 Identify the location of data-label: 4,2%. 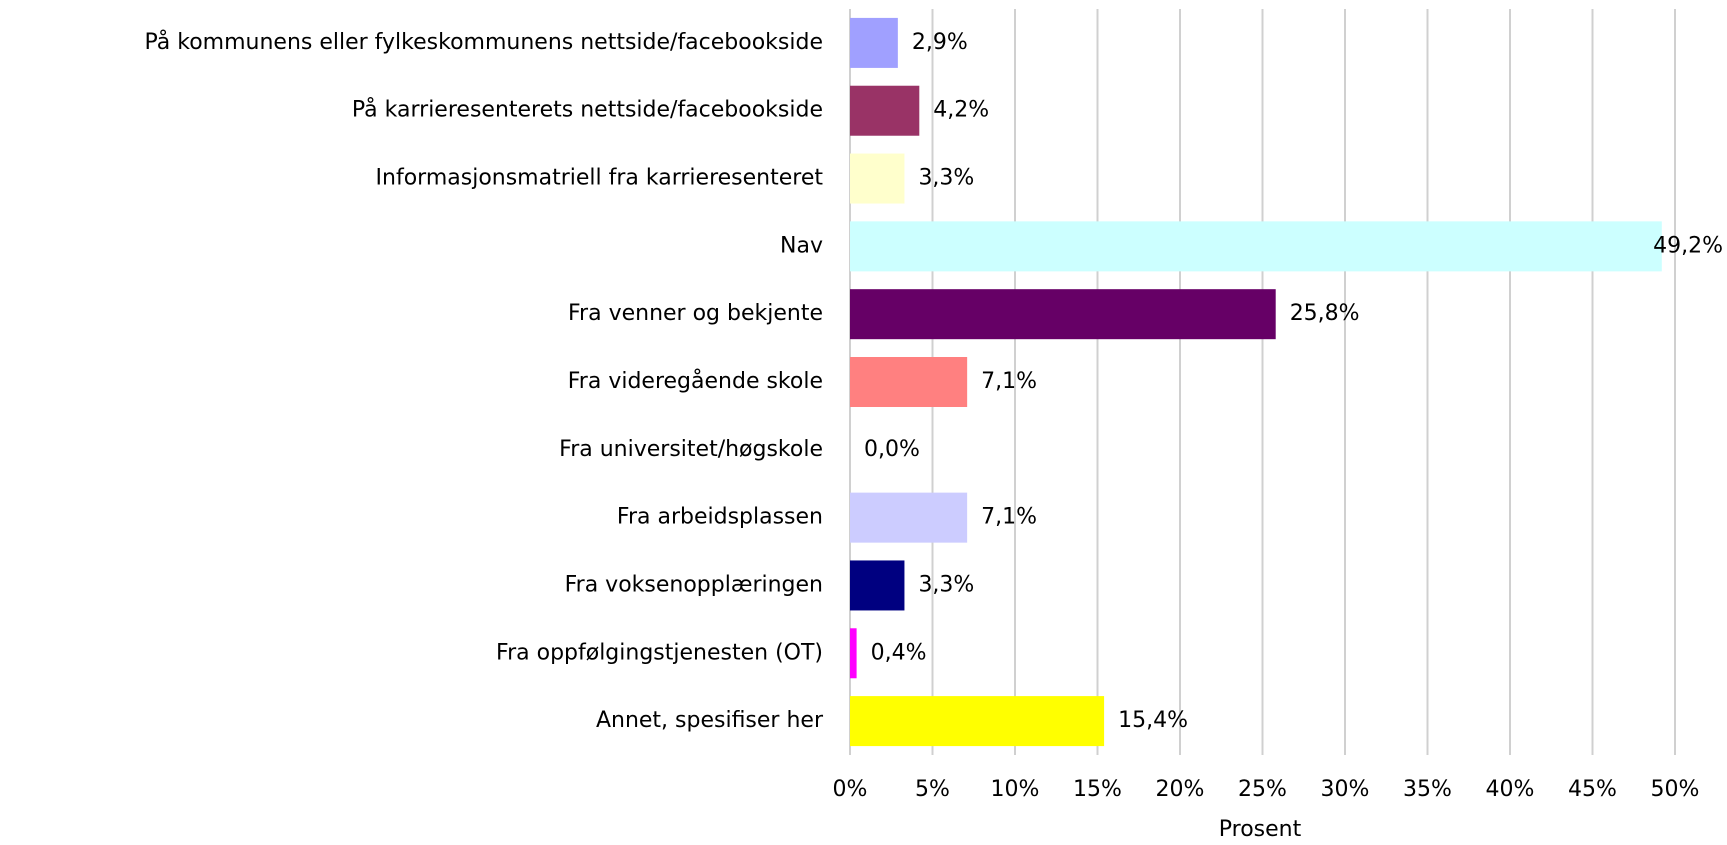
(961, 110).